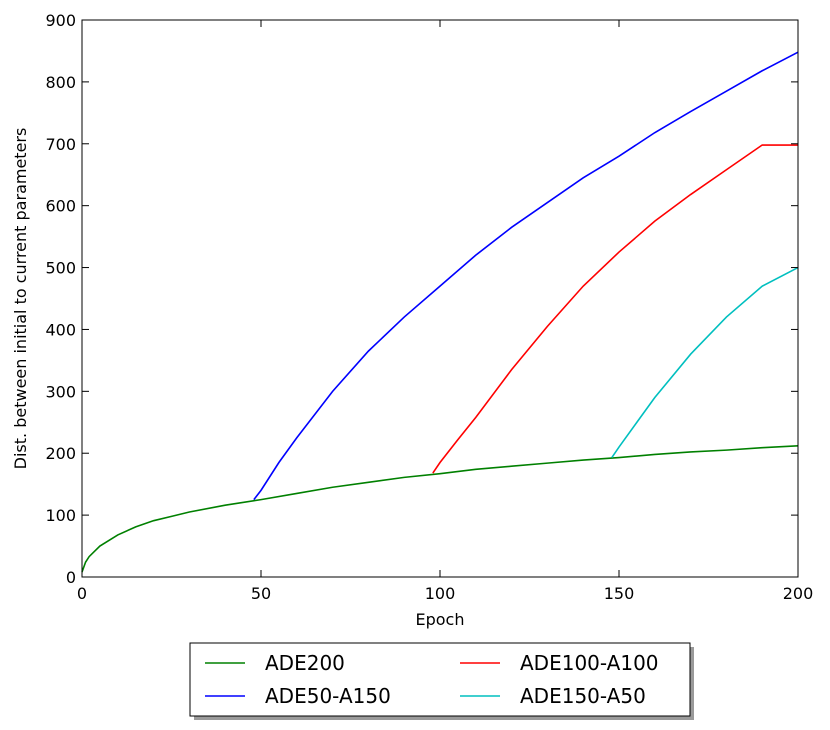 The height and width of the screenshot is (730, 830). Describe the element at coordinates (619, 593) in the screenshot. I see `x-tick-label: 150` at that location.